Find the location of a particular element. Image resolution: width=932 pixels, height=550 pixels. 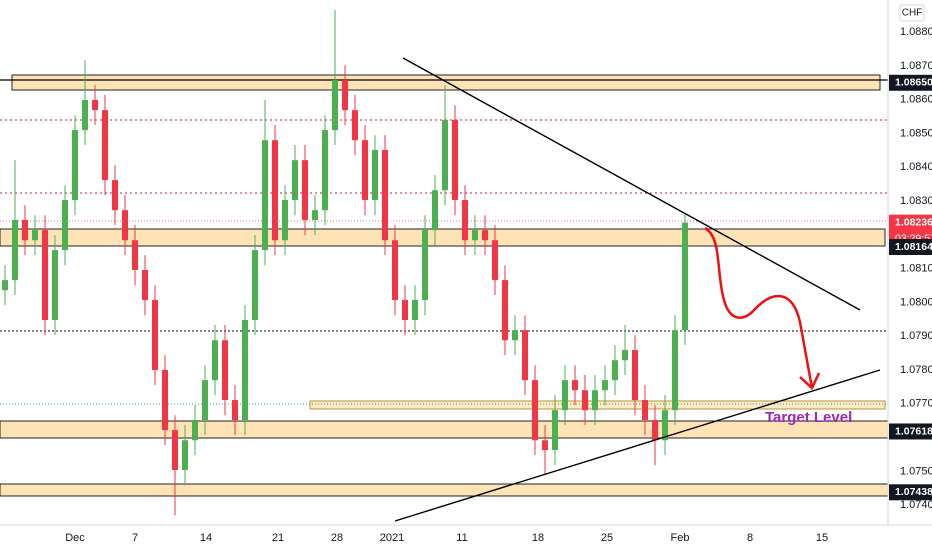

x-tick-label: 8 is located at coordinates (750, 538).